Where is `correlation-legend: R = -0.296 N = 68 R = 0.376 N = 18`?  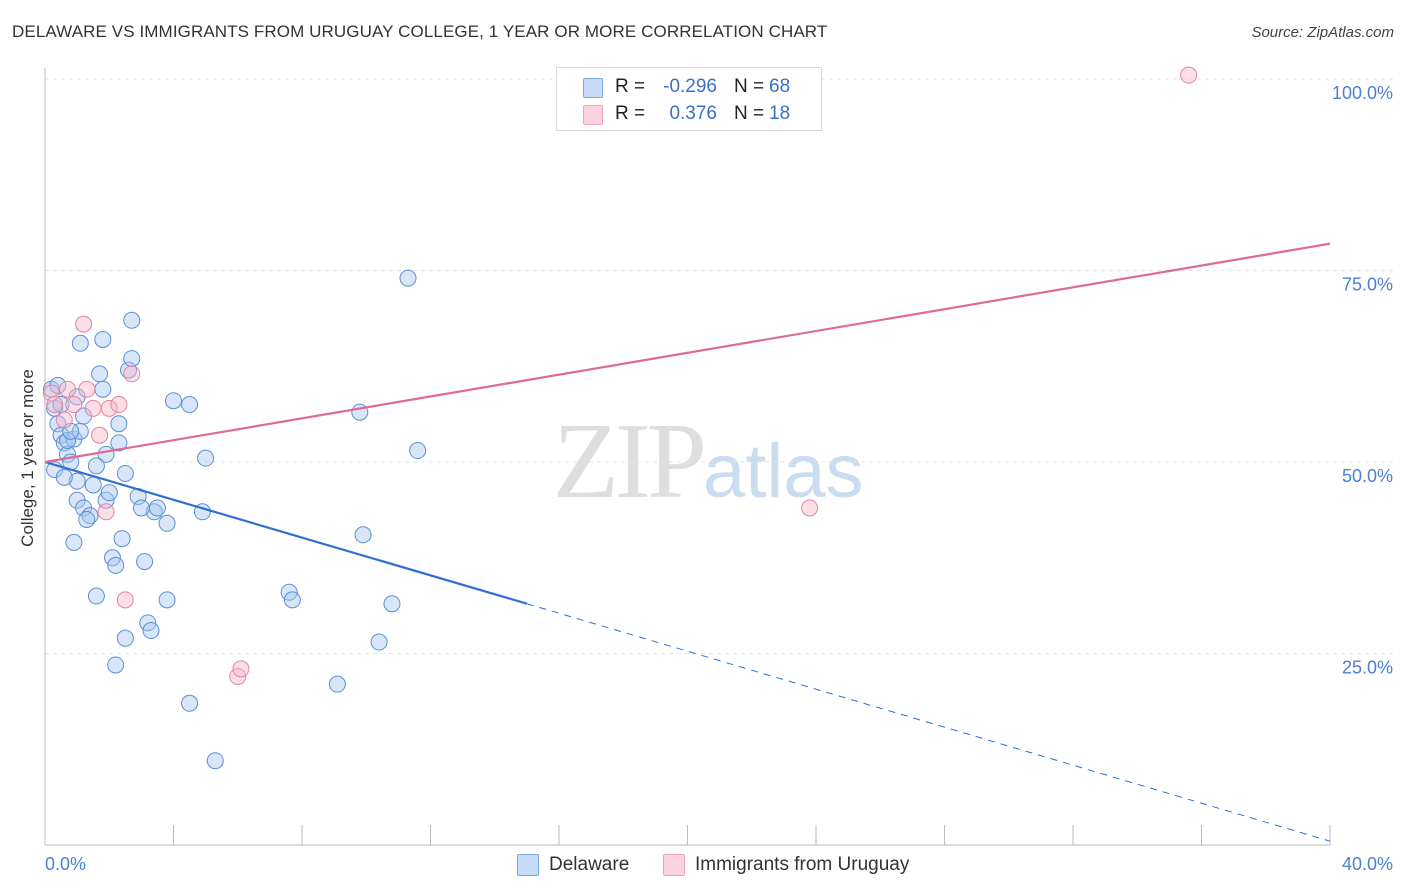 correlation-legend: R = -0.296 N = 68 R = 0.376 N = 18 is located at coordinates (689, 99).